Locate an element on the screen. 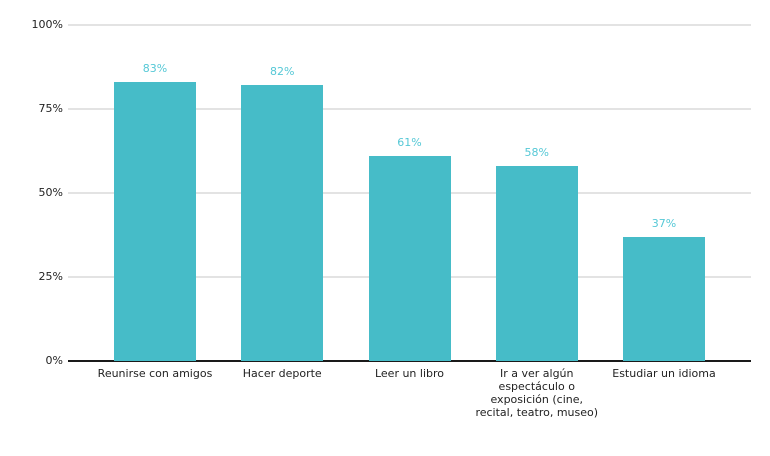  x-axis-category-label: Leer un libro is located at coordinates (409, 373).